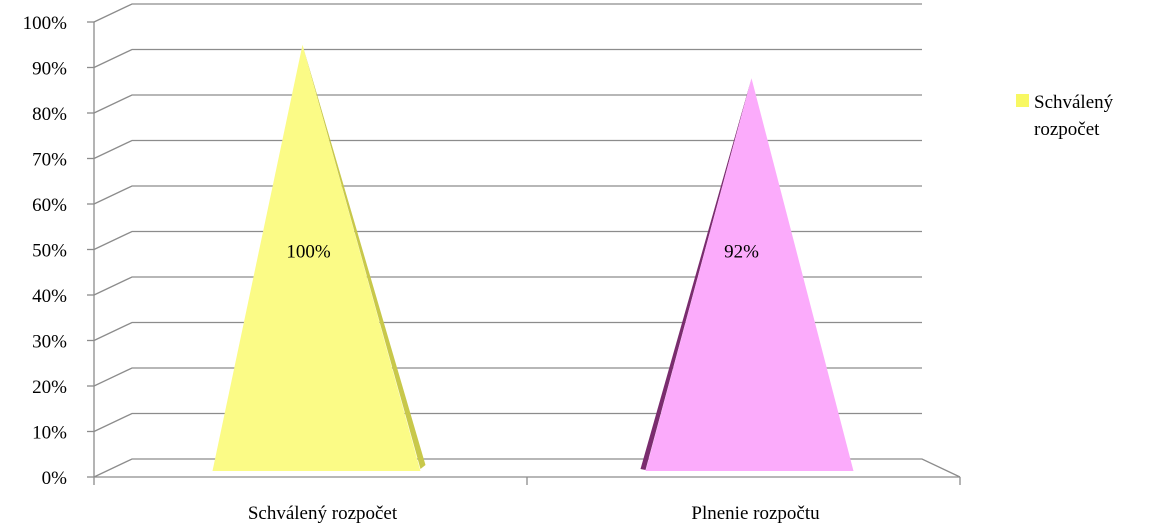  I want to click on y-tick-label: 50%, so click(49, 251).